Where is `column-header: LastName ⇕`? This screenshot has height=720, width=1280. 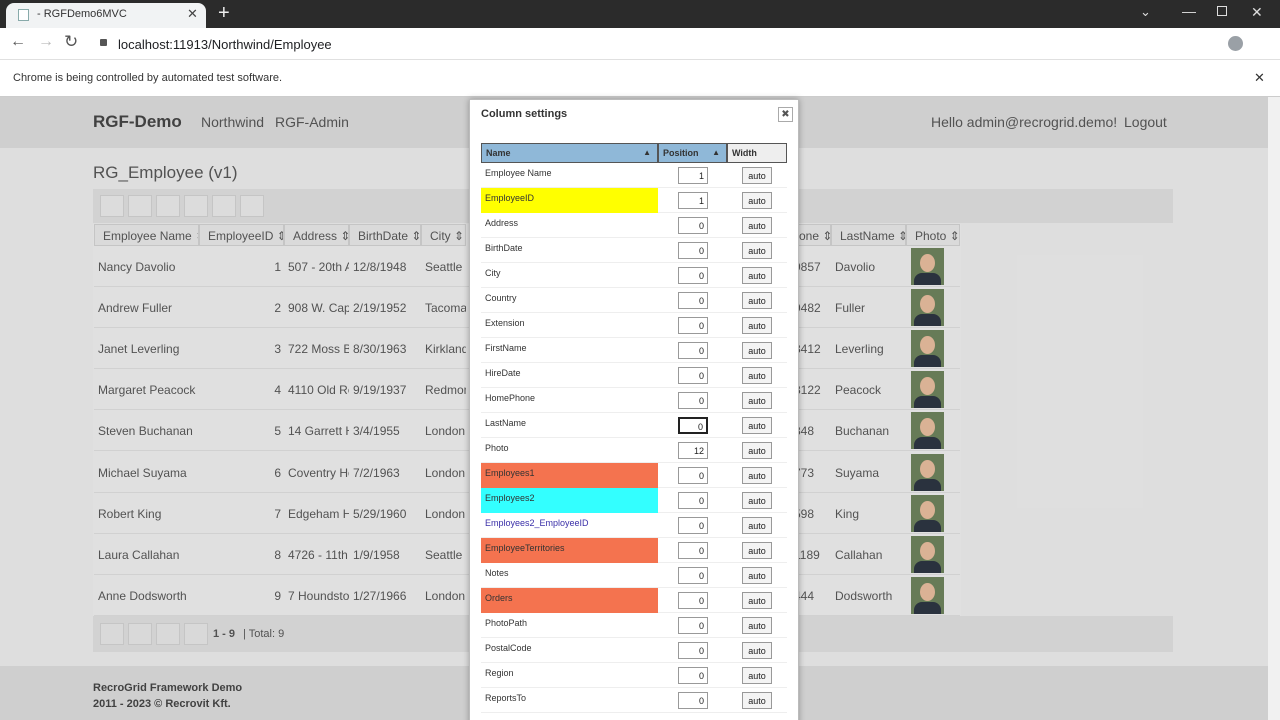 column-header: LastName ⇕ is located at coordinates (868, 235).